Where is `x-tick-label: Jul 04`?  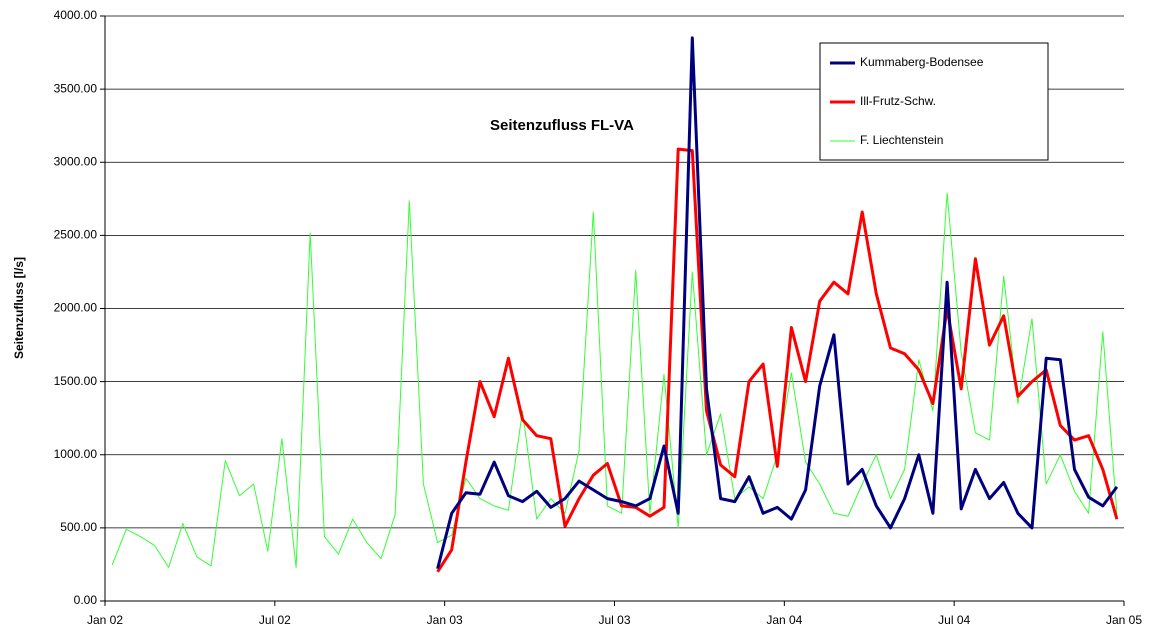
x-tick-label: Jul 04 is located at coordinates (954, 620).